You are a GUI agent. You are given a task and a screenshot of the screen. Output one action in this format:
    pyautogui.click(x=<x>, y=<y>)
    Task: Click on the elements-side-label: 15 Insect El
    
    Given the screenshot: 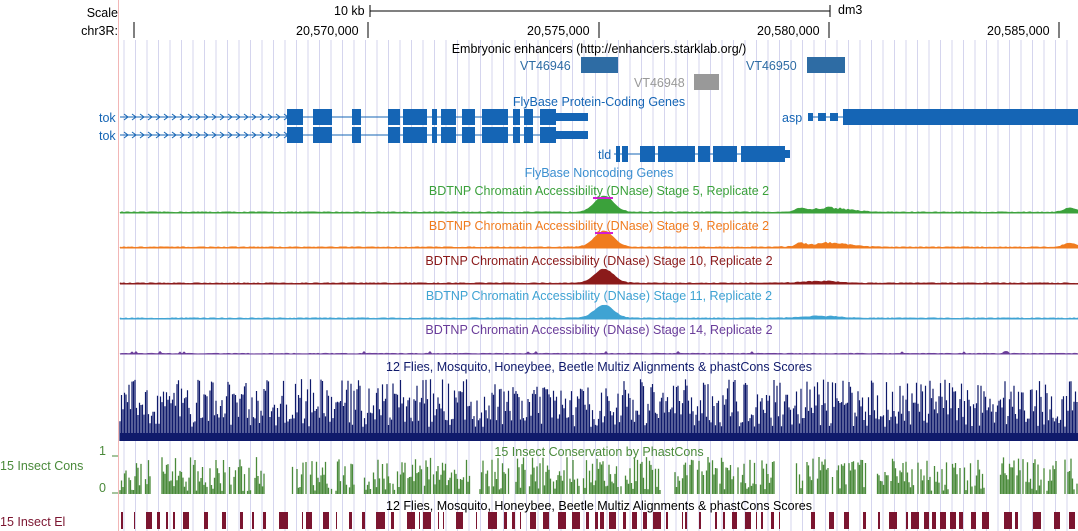 What is the action you would take?
    pyautogui.click(x=33, y=522)
    